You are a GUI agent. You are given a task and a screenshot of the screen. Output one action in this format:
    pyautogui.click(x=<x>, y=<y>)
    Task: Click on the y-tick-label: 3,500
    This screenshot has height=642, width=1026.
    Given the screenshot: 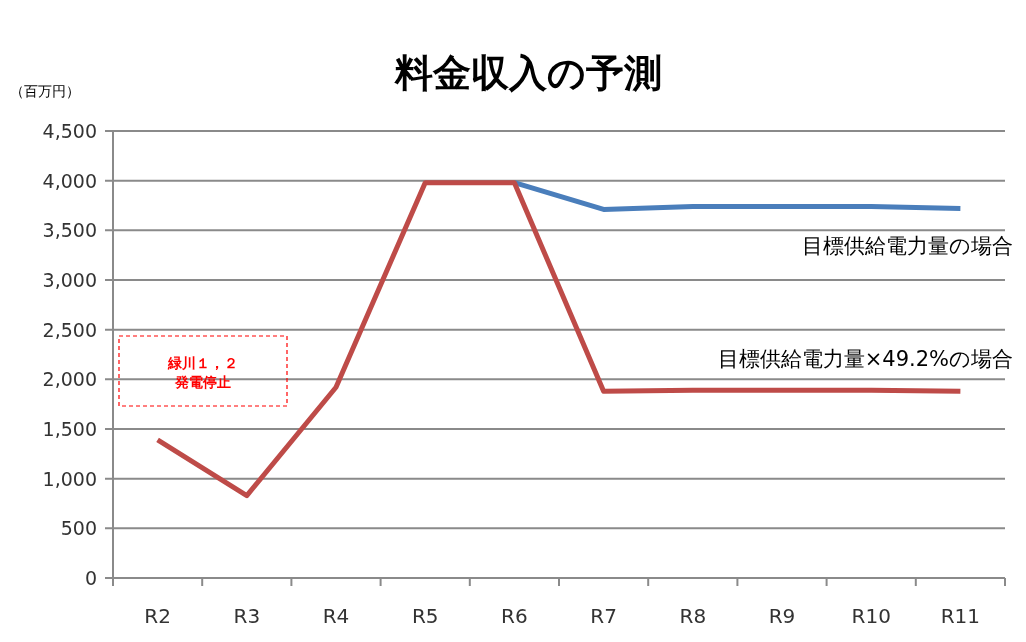 What is the action you would take?
    pyautogui.click(x=69, y=230)
    